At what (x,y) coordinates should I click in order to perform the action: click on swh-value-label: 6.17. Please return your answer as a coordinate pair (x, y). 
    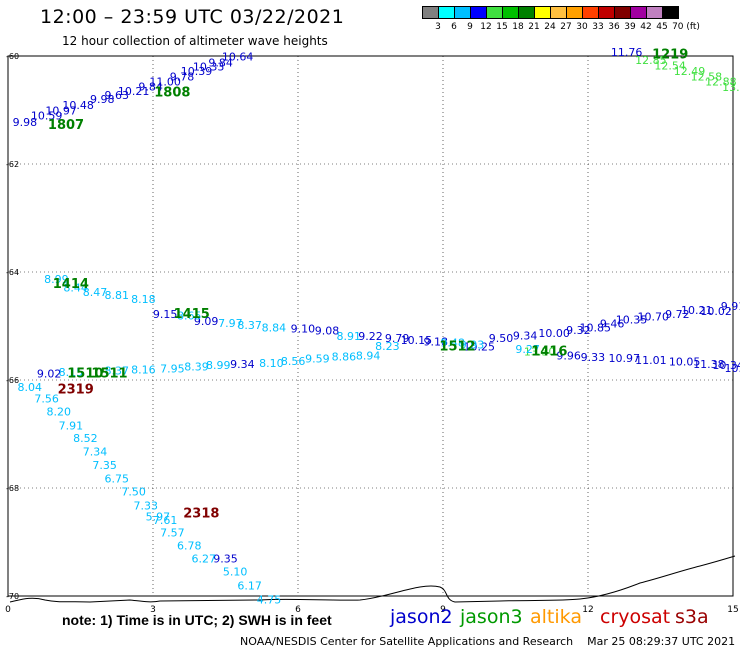
    Looking at the image, I should click on (249, 586).